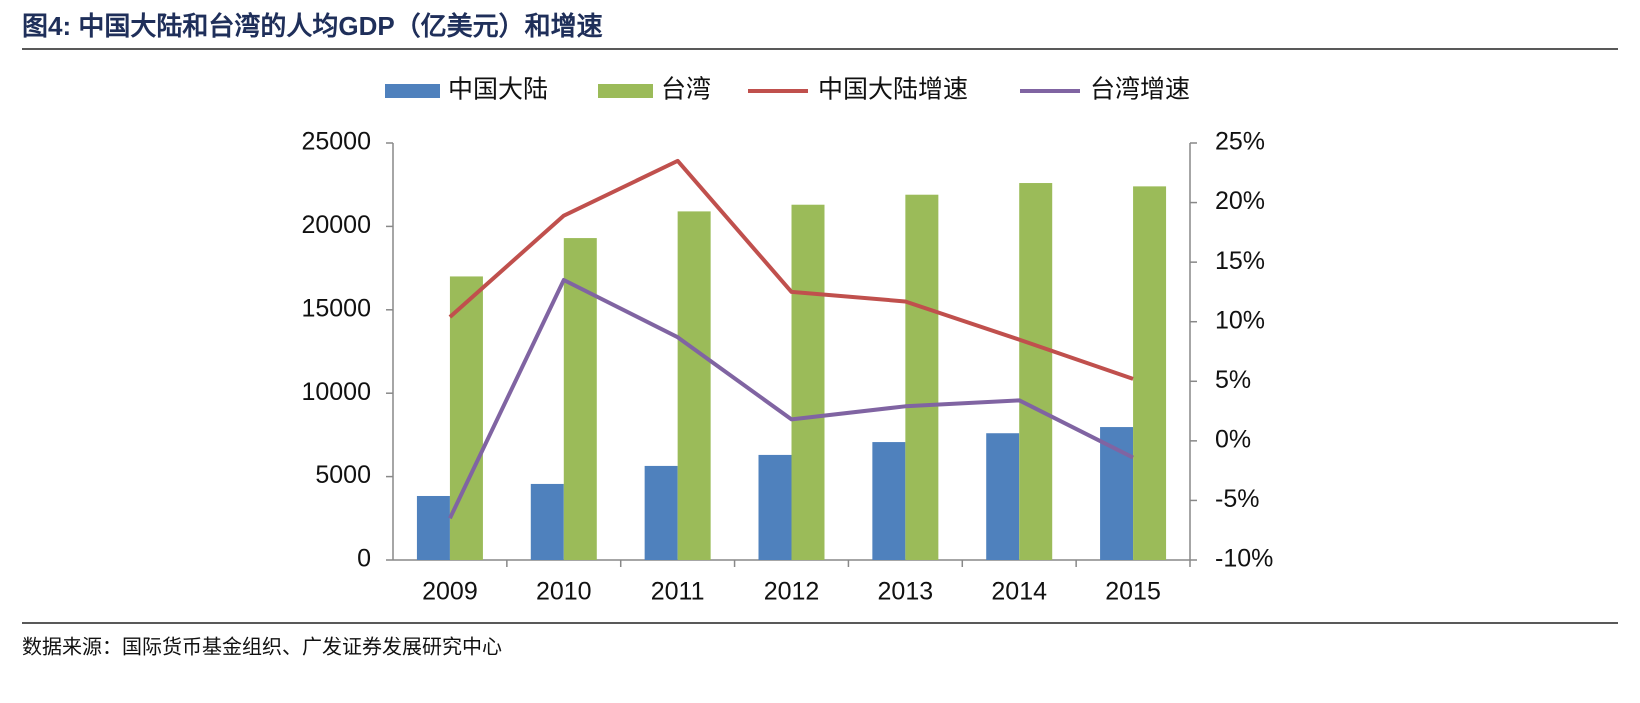  I want to click on legend-label: 中国大陆, so click(498, 90).